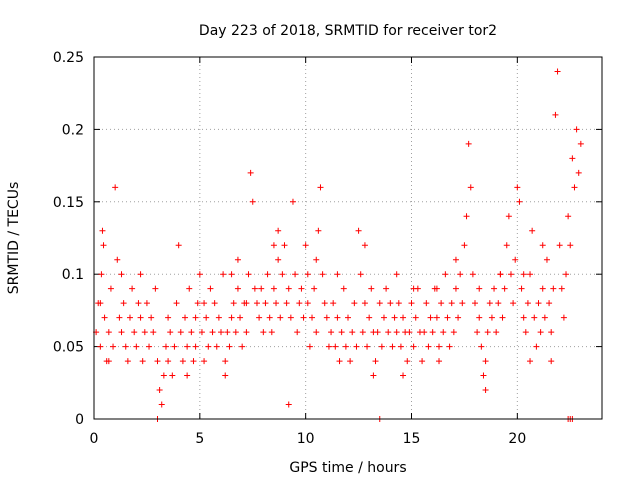 This screenshot has width=640, height=480. Describe the element at coordinates (79, 420) in the screenshot. I see `y-tick-label: 0` at that location.